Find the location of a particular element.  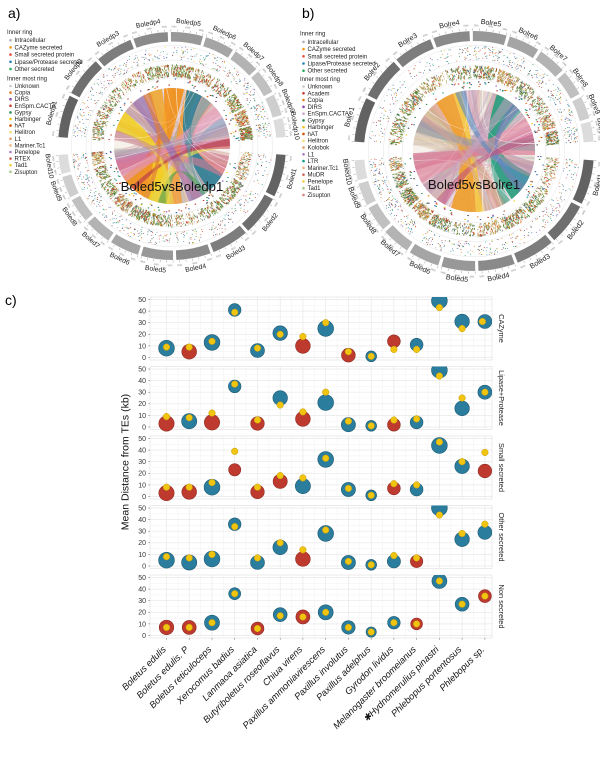

svg-text: MuDR is located at coordinates (317, 176).